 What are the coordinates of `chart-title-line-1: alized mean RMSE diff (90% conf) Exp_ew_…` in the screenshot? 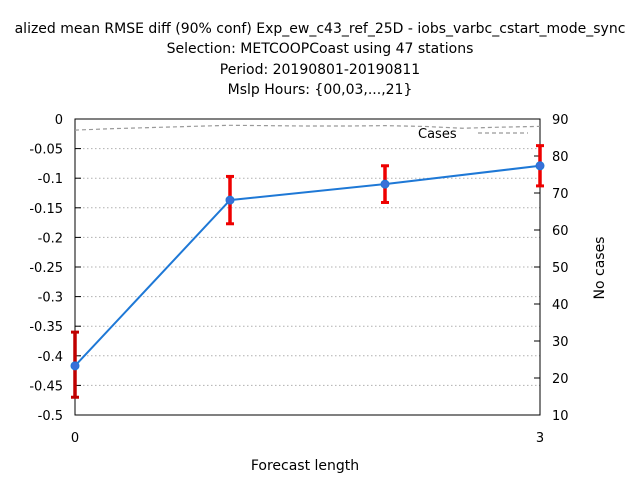 It's located at (320, 29).